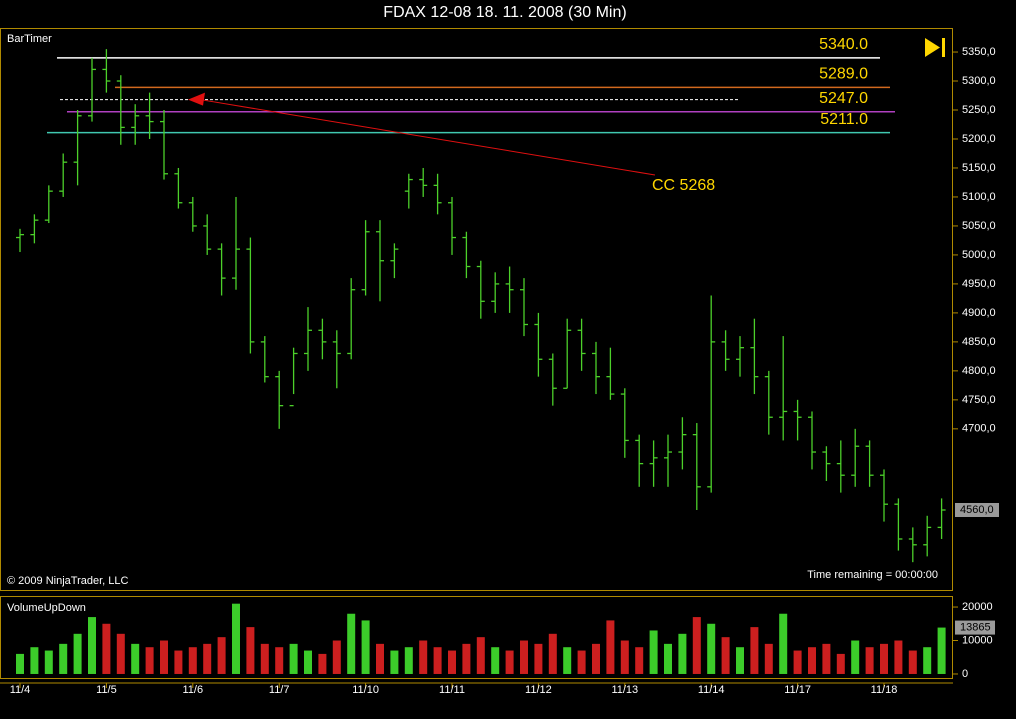 Image resolution: width=1016 pixels, height=719 pixels. What do you see at coordinates (979, 197) in the screenshot?
I see `y-tick-label: 5100,0` at bounding box center [979, 197].